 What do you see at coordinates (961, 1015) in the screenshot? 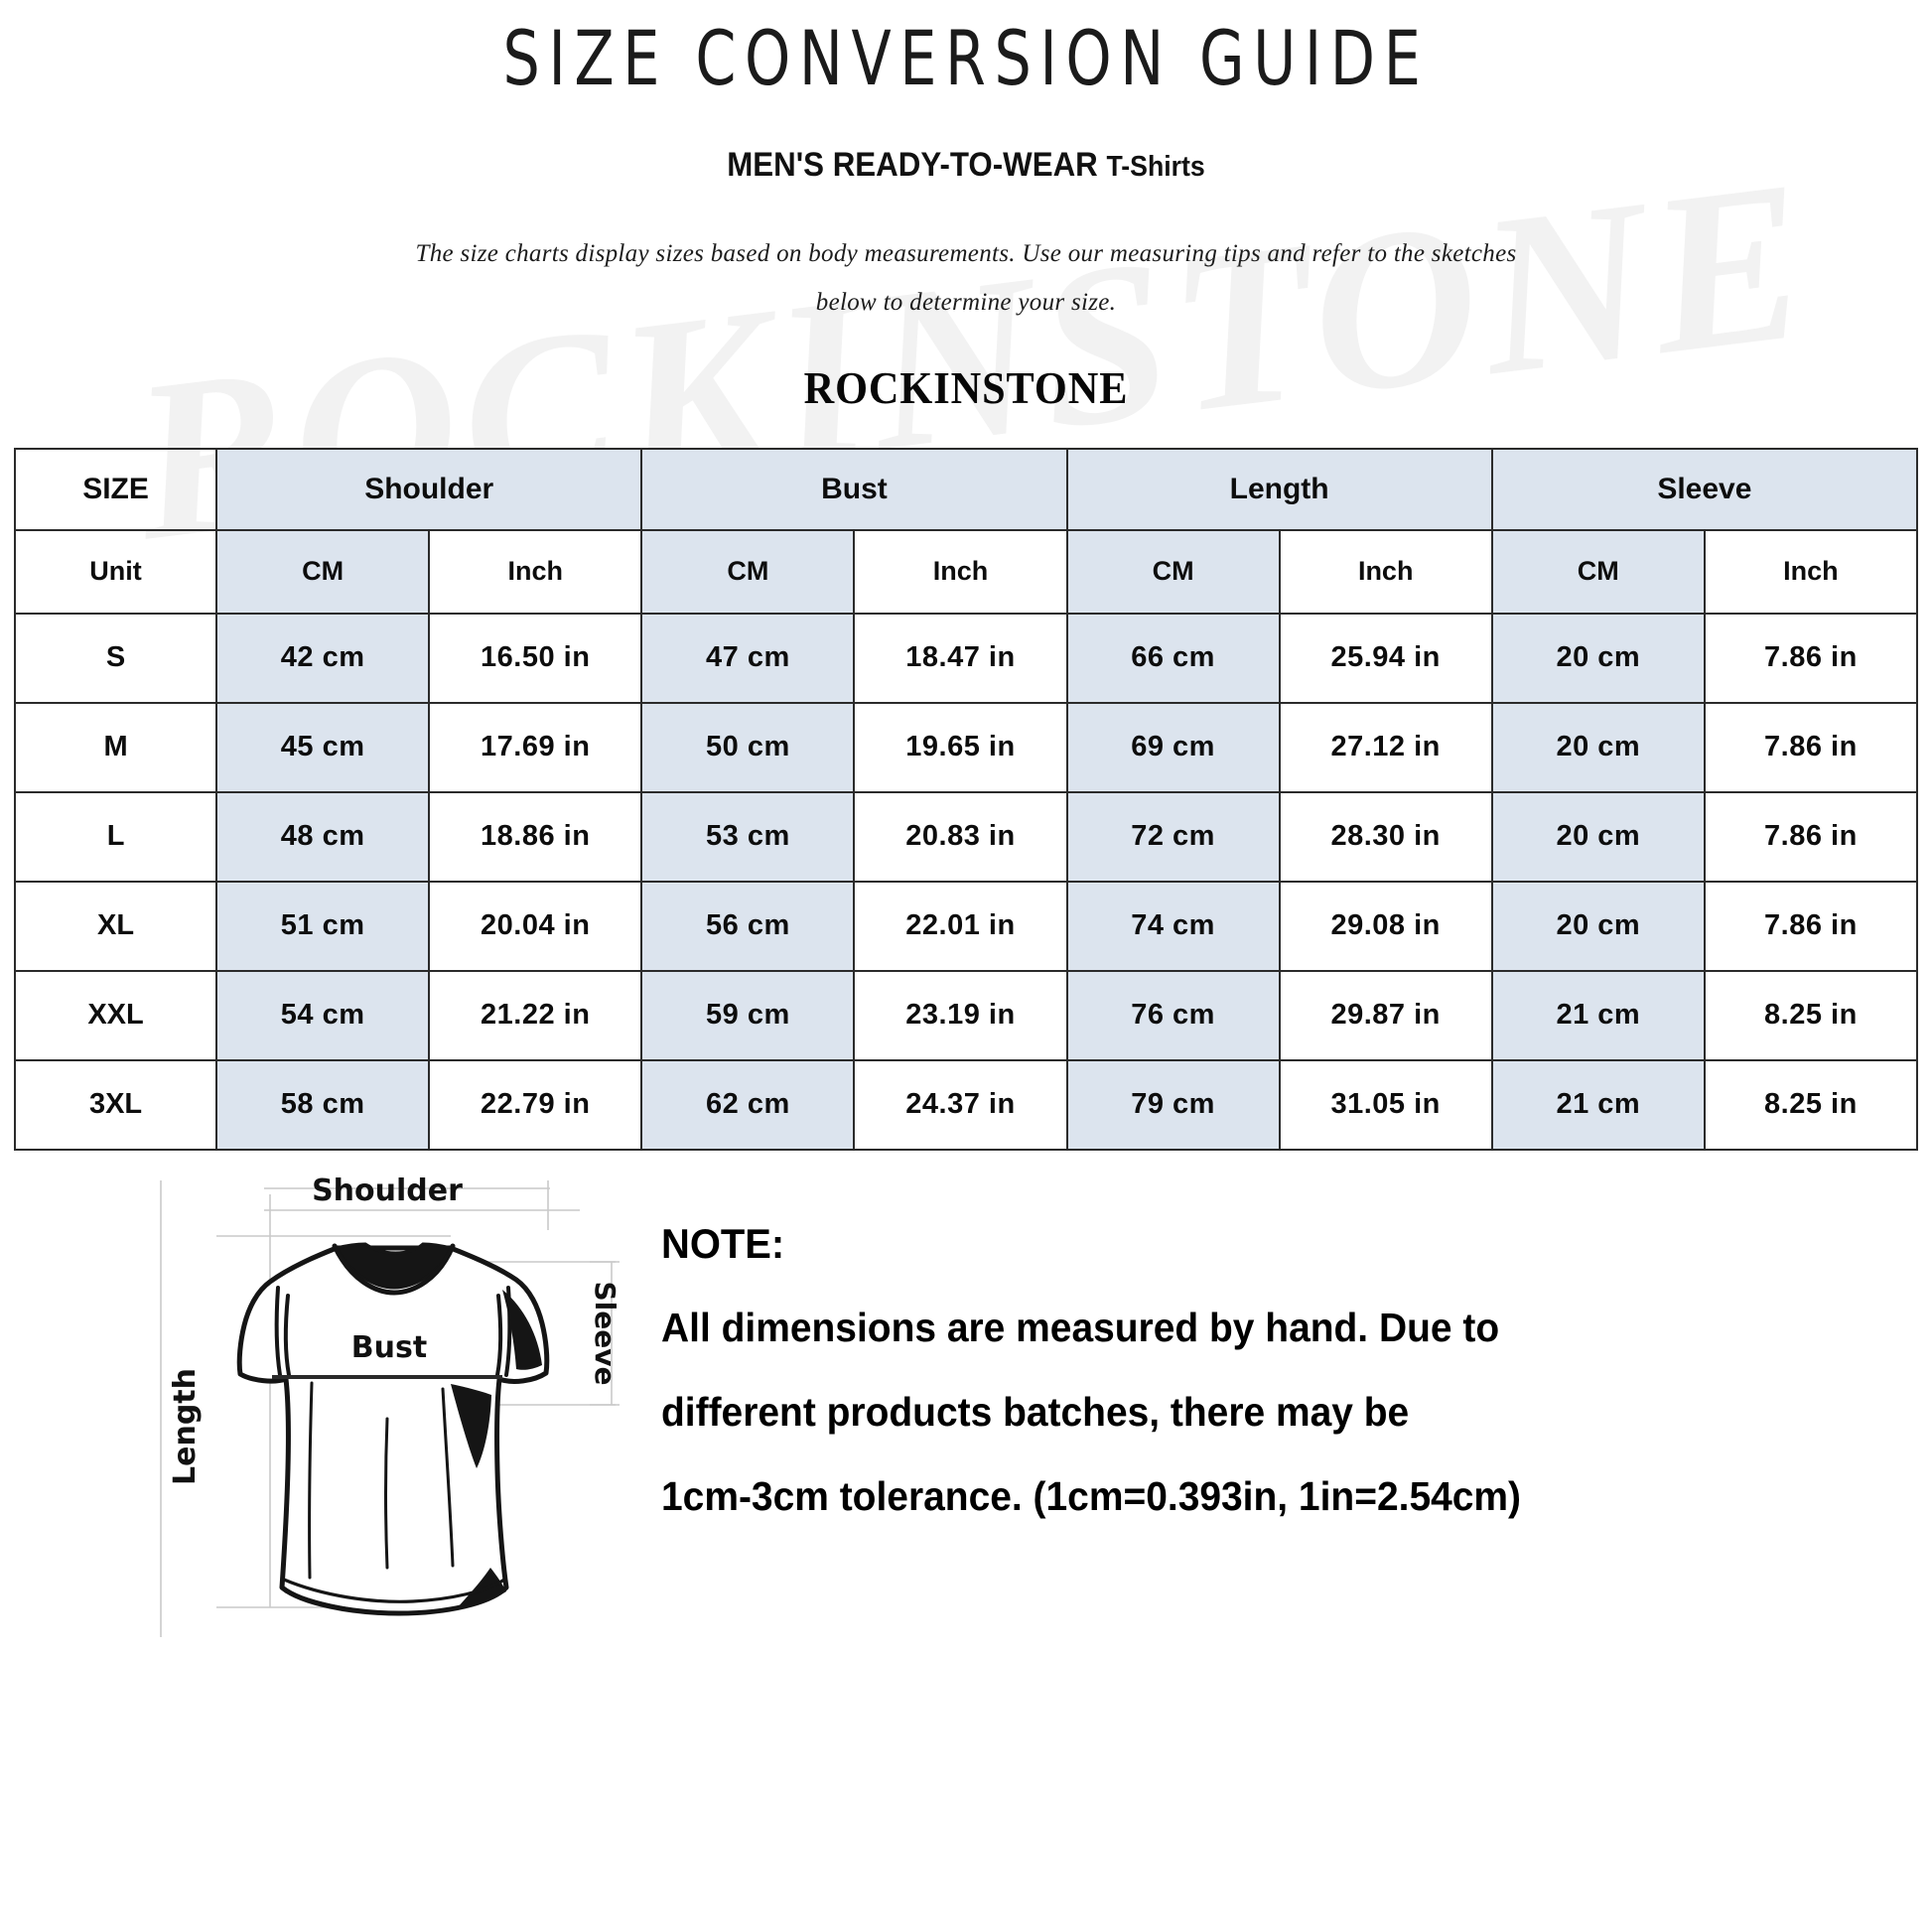
I see `cell-bust-inch: 23.19 in` at bounding box center [961, 1015].